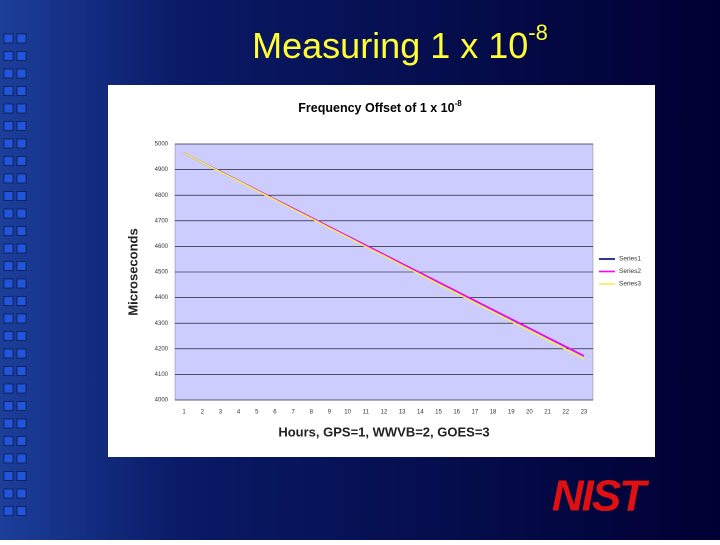 The image size is (720, 545). Describe the element at coordinates (380, 107) in the screenshot. I see `chart-title: Frequency Offset of 1 x 10-8` at that location.